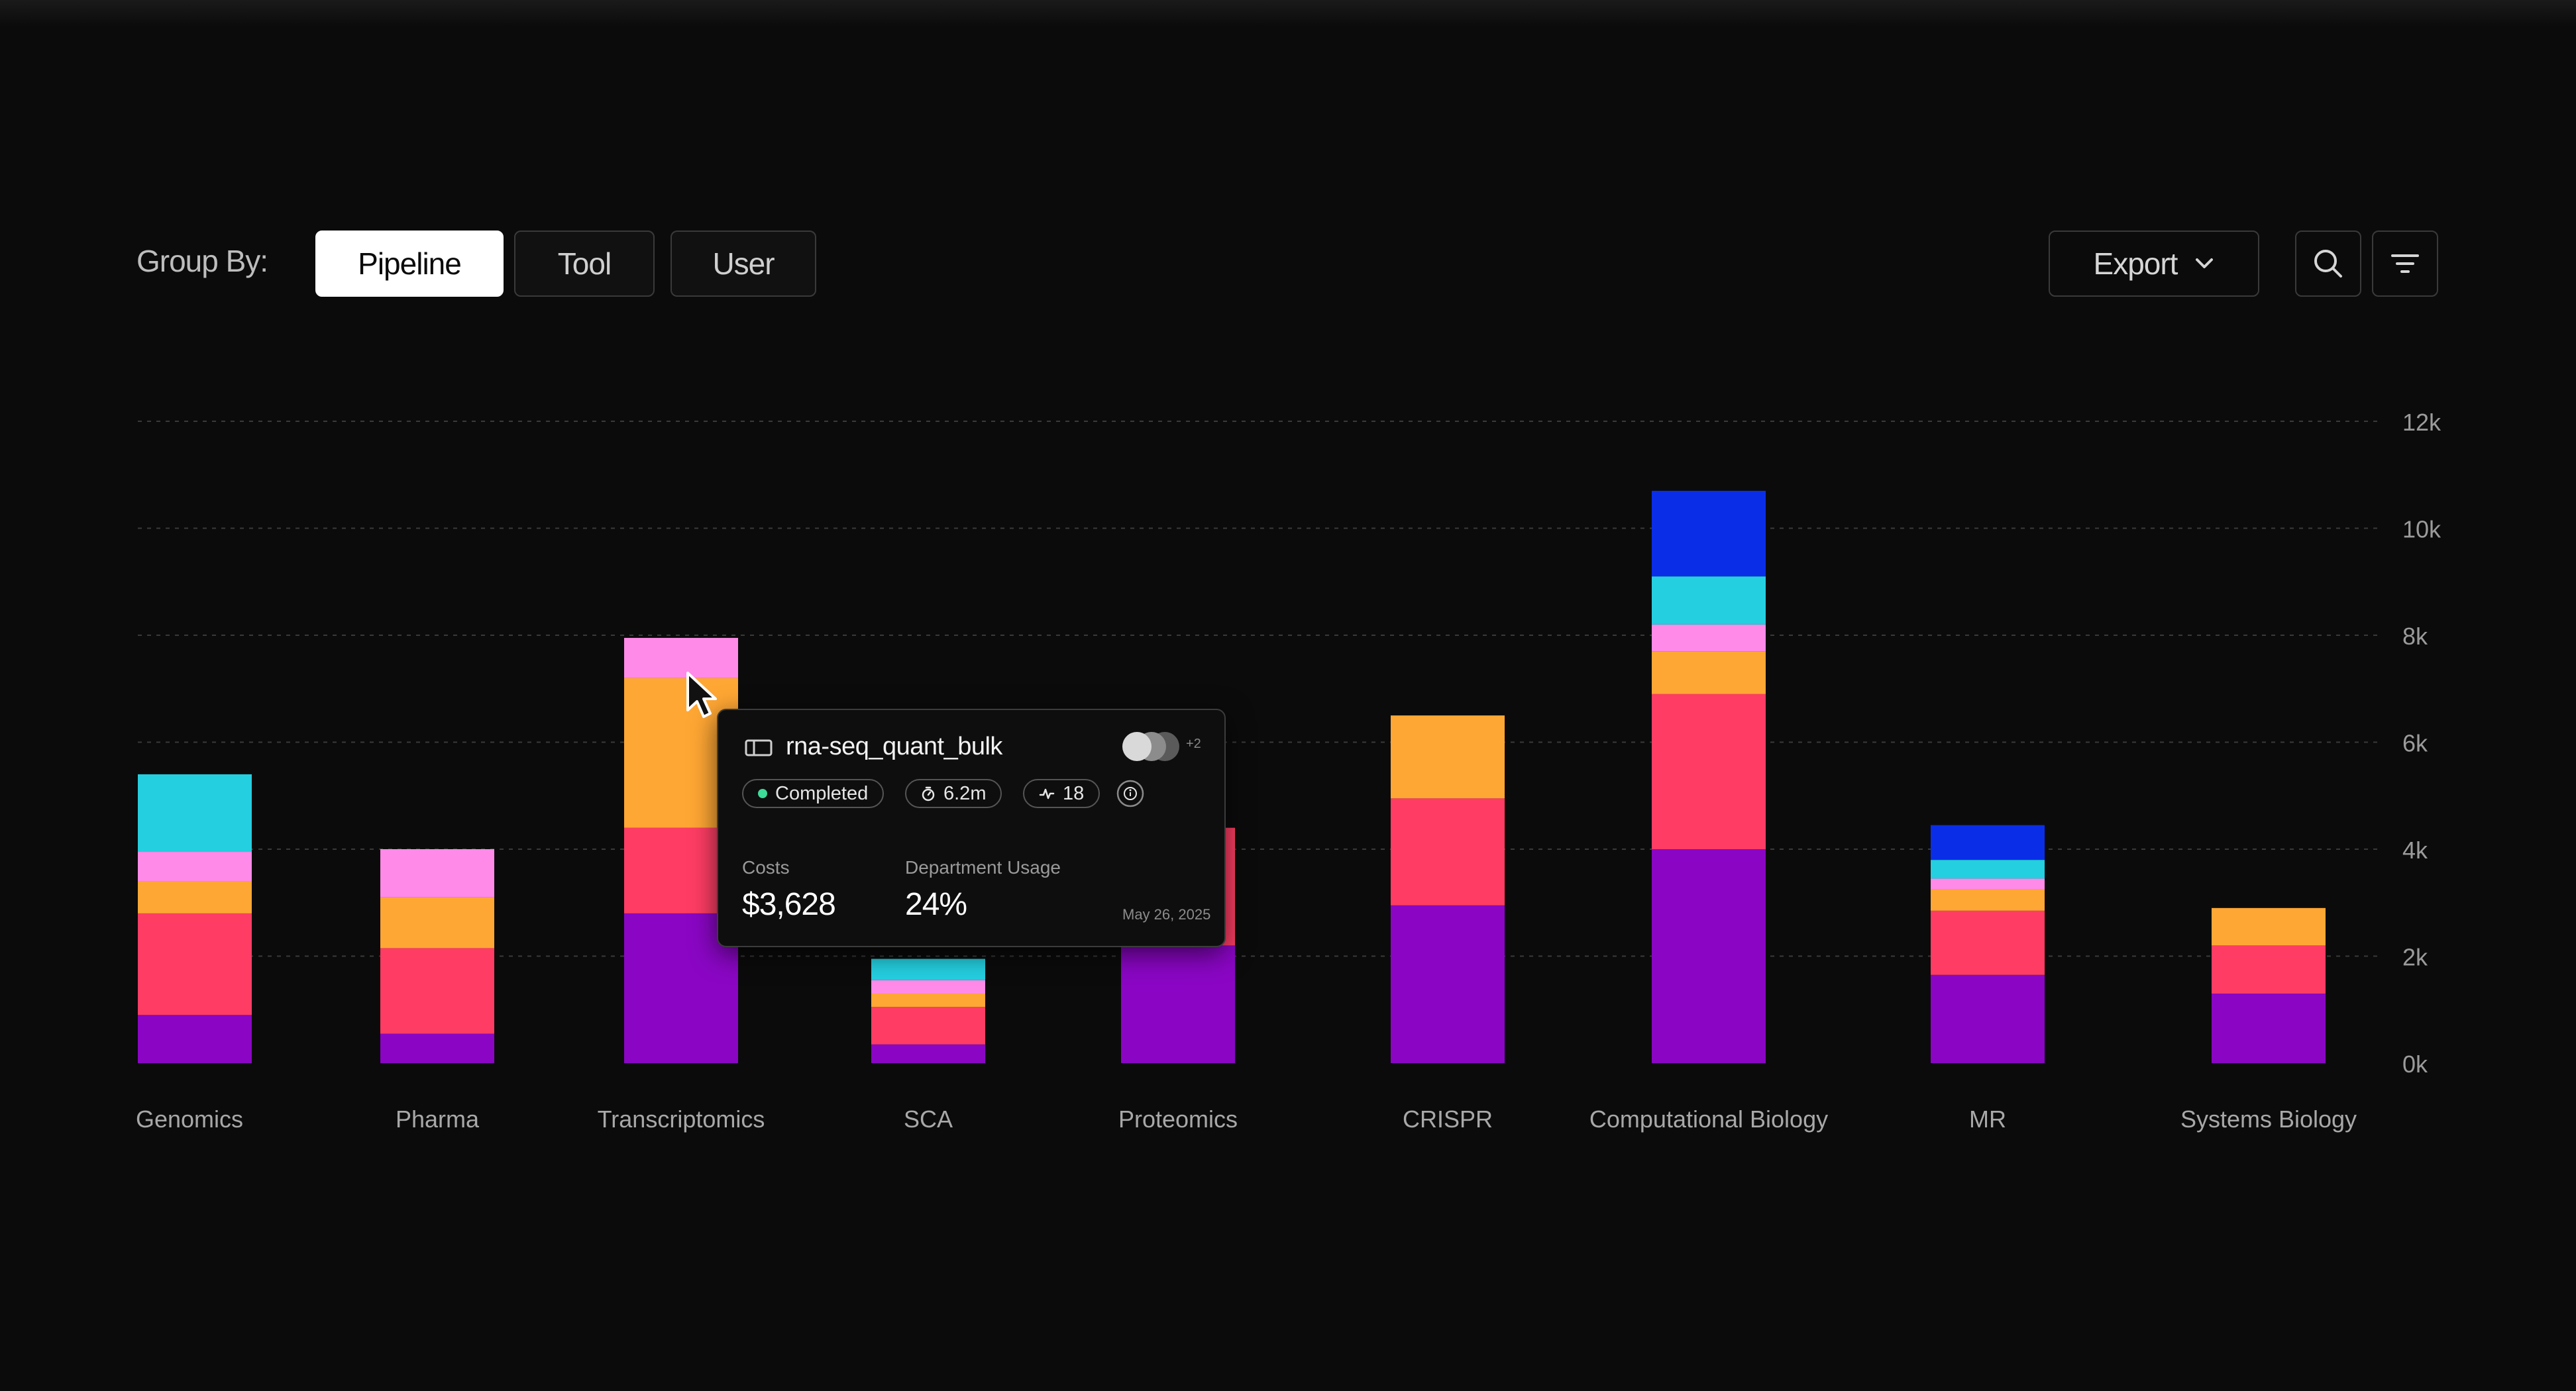  I want to click on export-label: Export, so click(2135, 263).